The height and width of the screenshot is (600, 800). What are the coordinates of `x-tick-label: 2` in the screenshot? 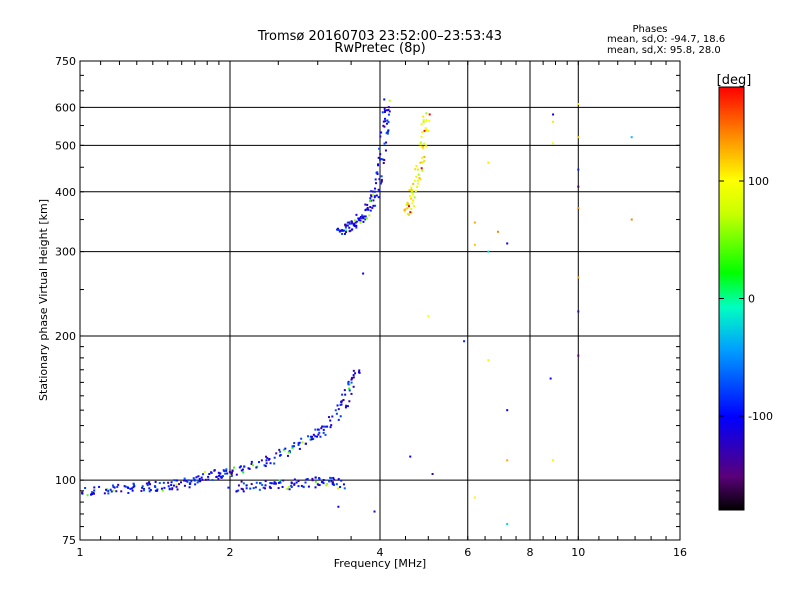 It's located at (230, 552).